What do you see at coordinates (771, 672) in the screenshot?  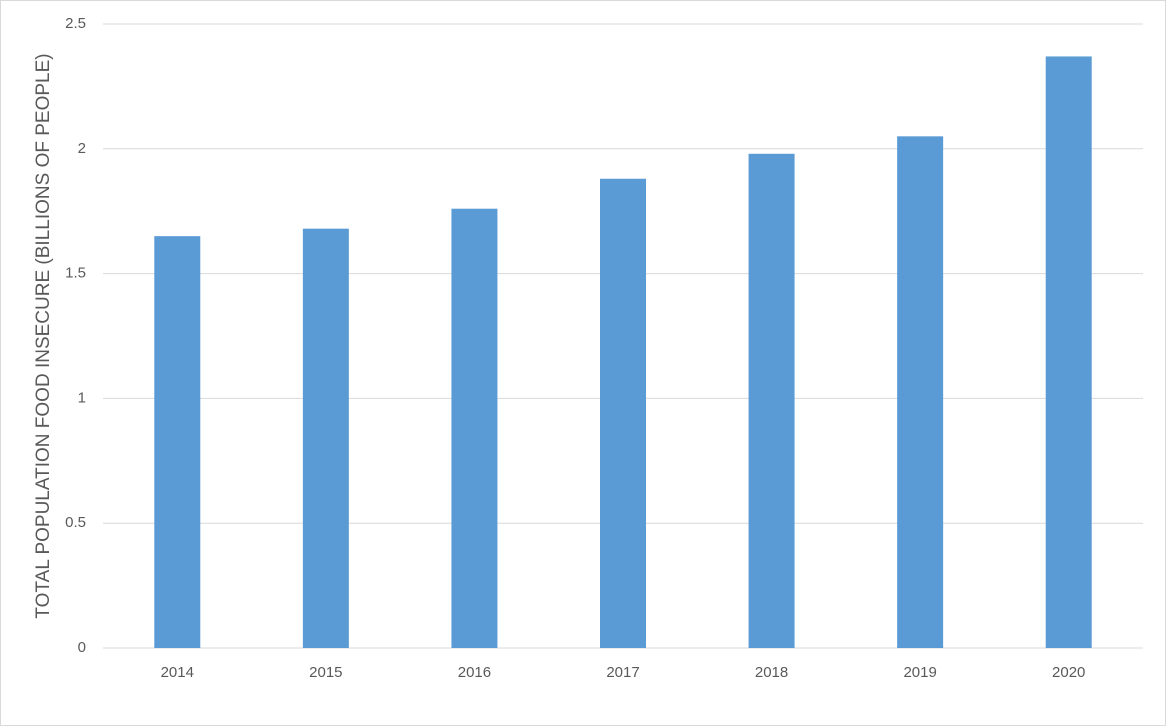 I see `x-tick-label: 2018` at bounding box center [771, 672].